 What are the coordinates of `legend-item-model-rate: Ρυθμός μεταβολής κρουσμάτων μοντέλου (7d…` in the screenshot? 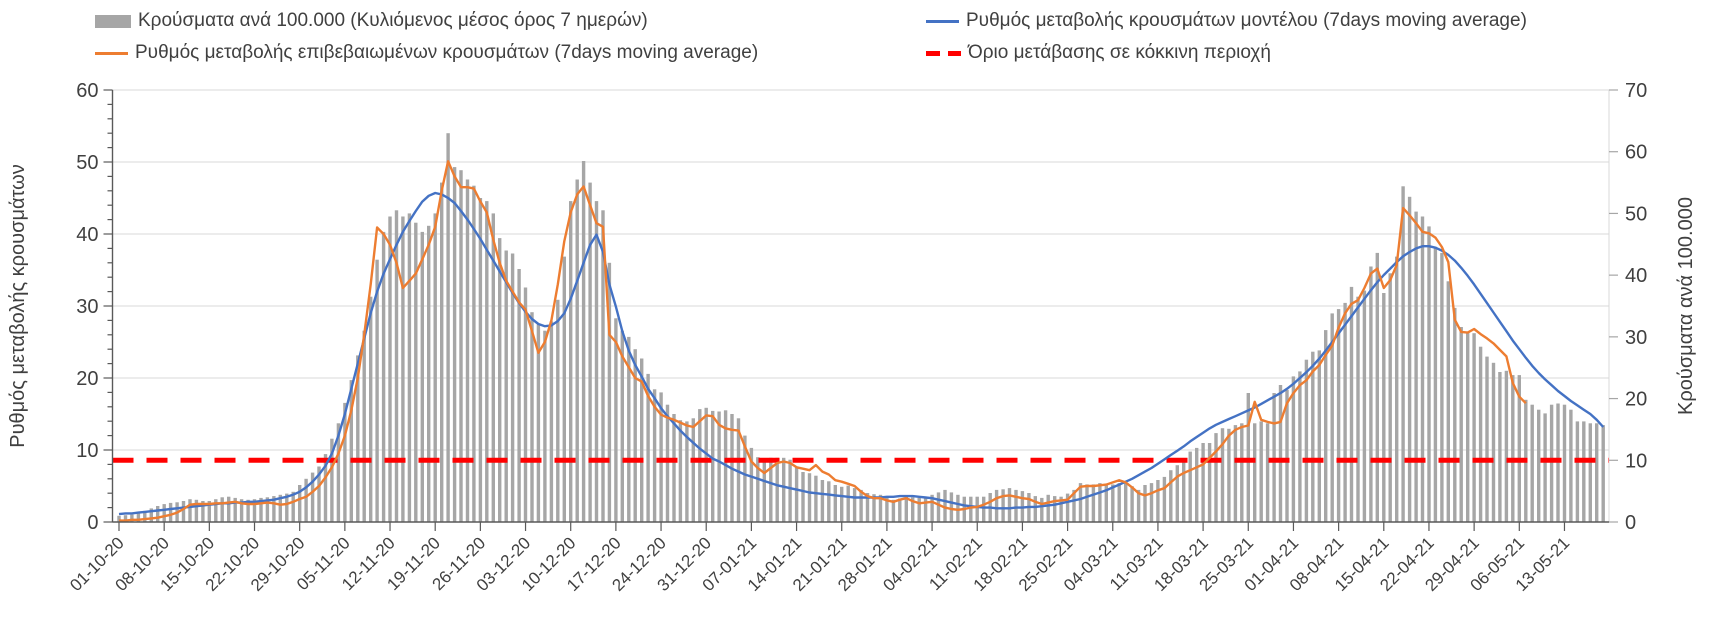 It's located at (1226, 21).